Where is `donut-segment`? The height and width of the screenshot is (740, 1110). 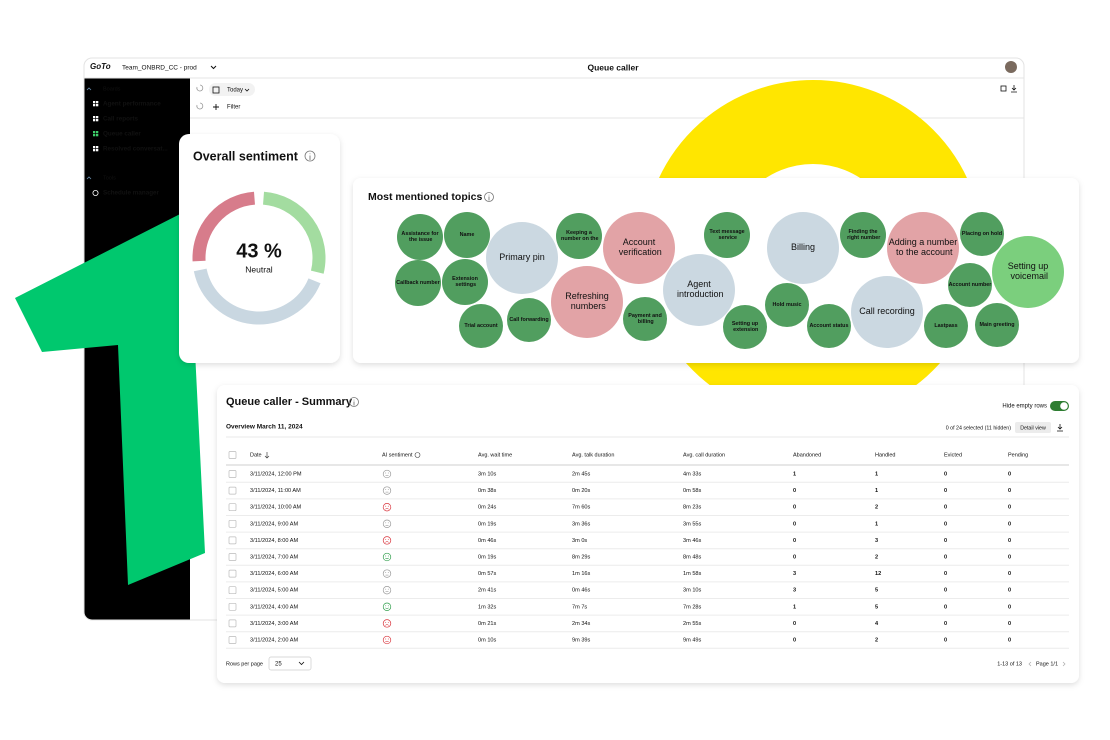 donut-segment is located at coordinates (224, 226).